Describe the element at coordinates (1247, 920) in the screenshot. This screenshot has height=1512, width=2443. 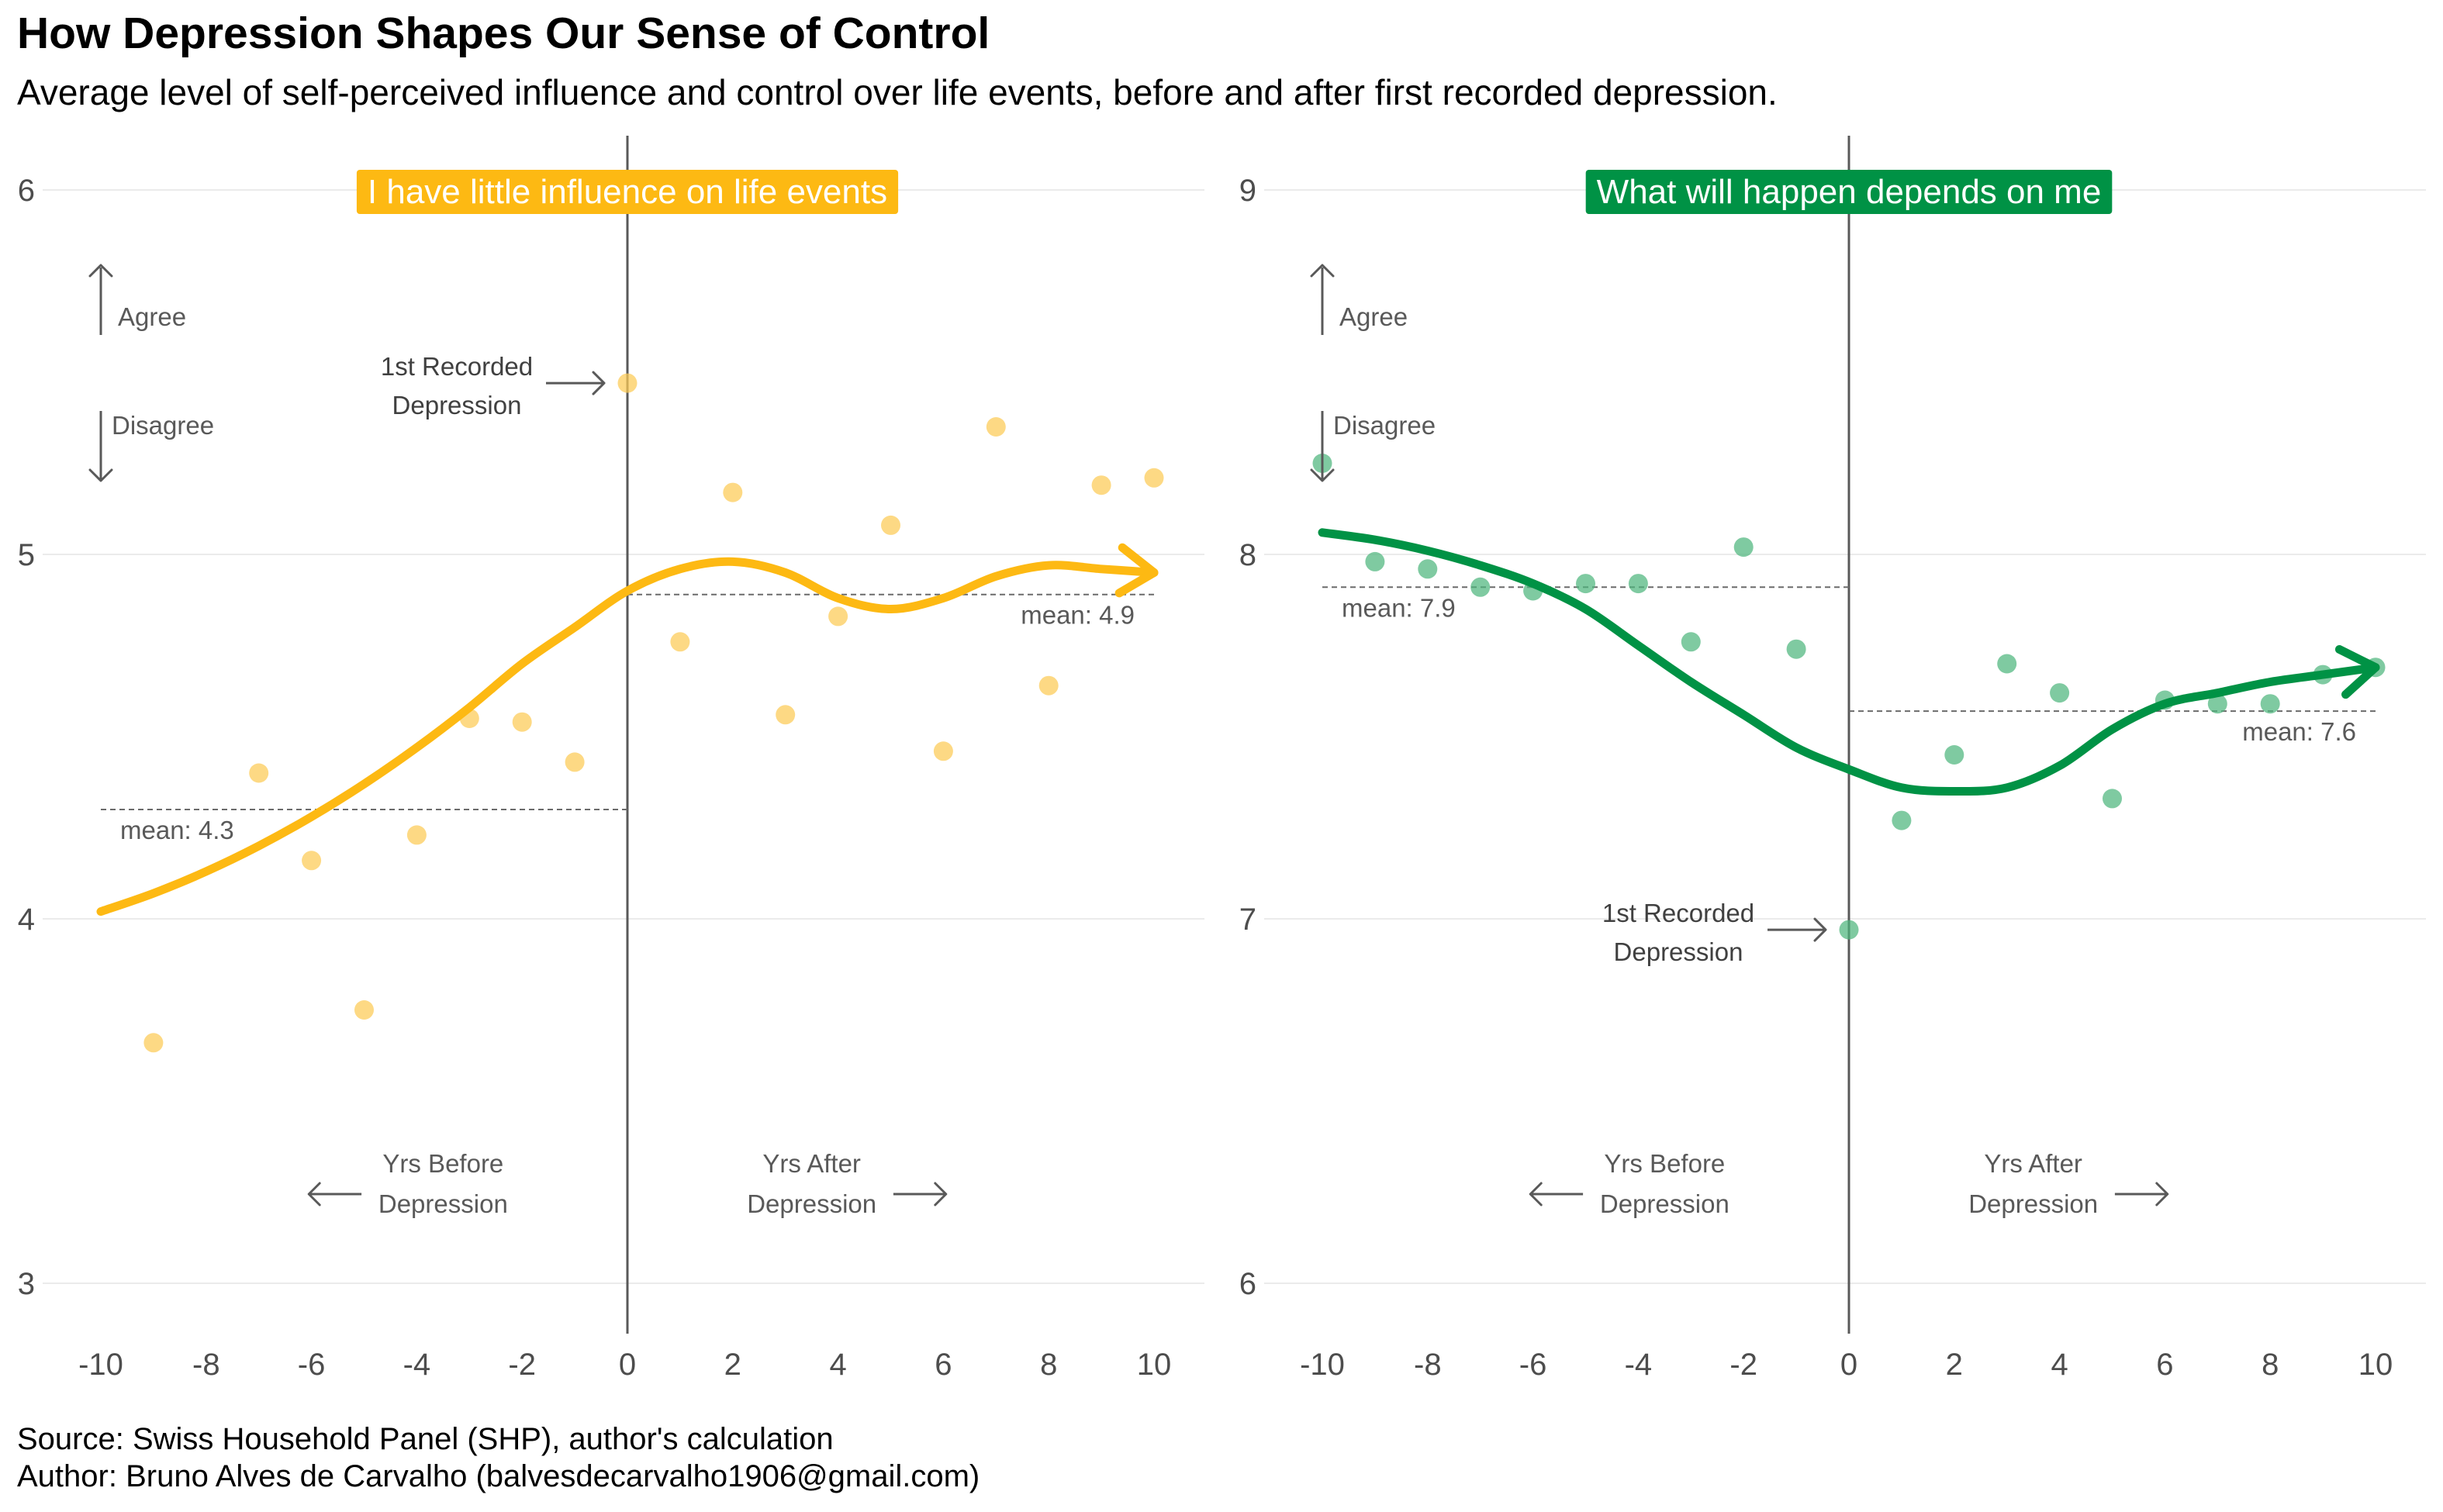
I see `y-tick-label: 7` at that location.